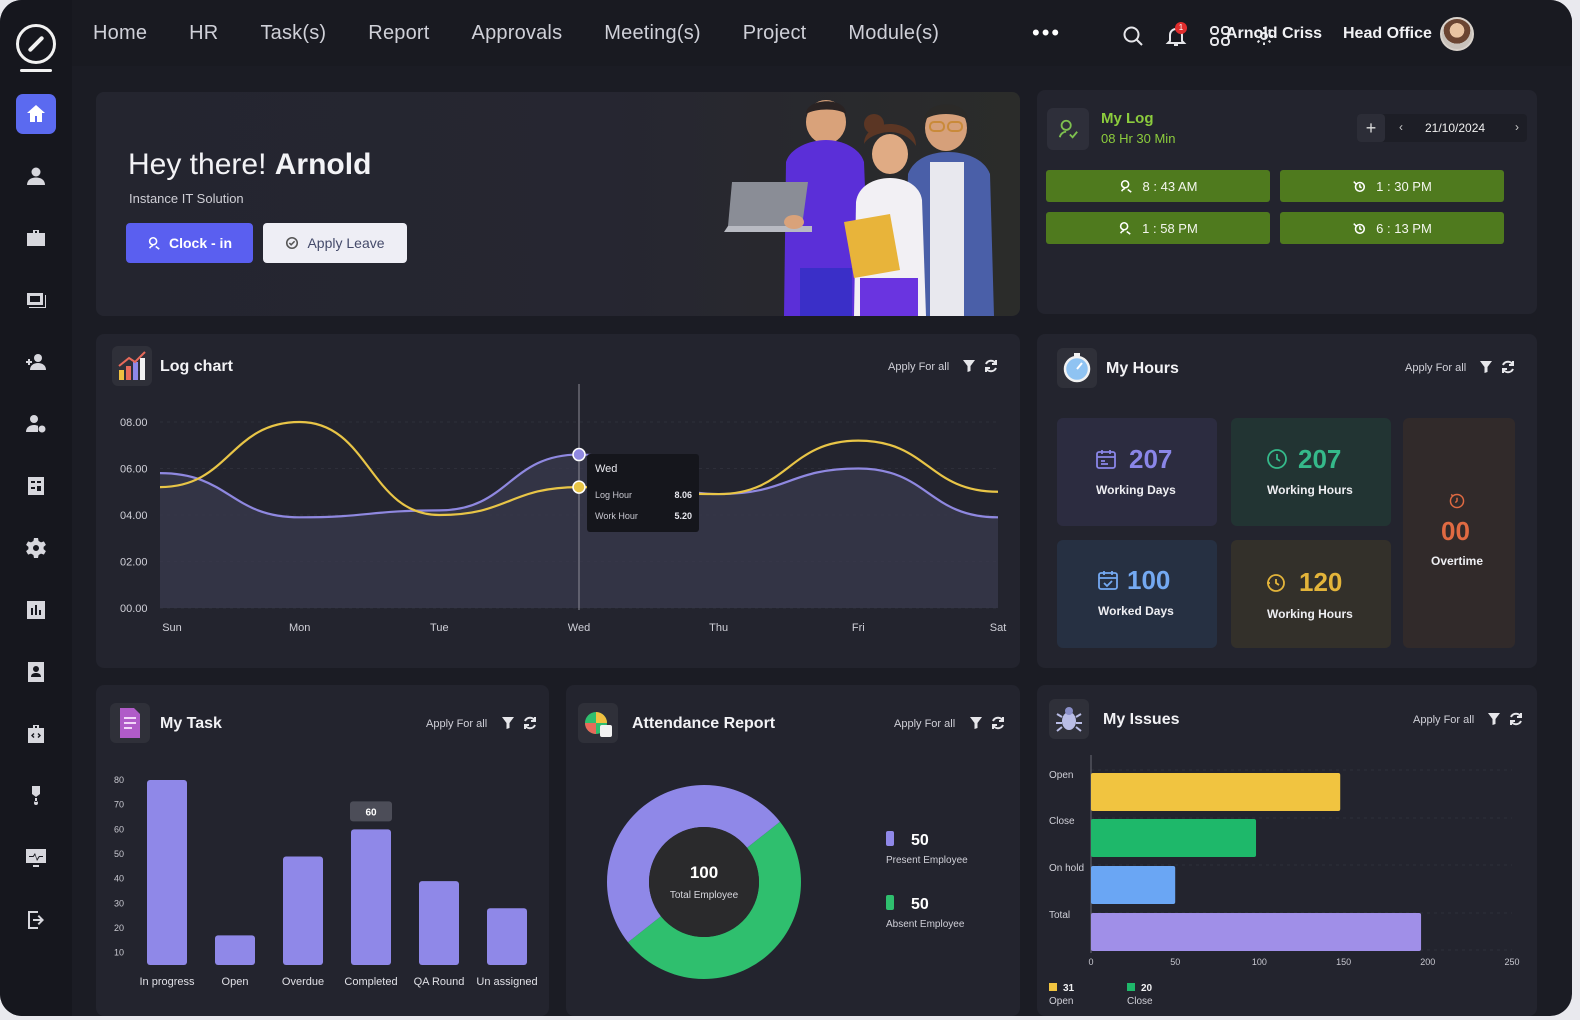  What do you see at coordinates (704, 872) in the screenshot?
I see `donut-total-value: 100` at bounding box center [704, 872].